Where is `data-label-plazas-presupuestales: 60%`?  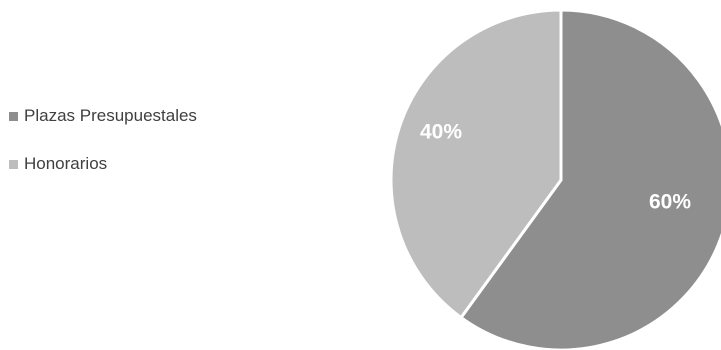 data-label-plazas-presupuestales: 60% is located at coordinates (670, 202).